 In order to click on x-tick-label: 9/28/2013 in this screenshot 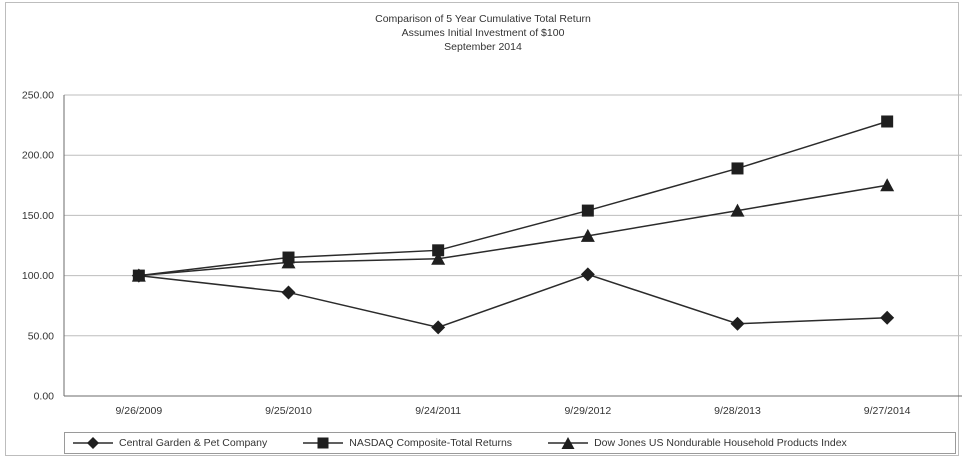, I will do `click(737, 411)`.